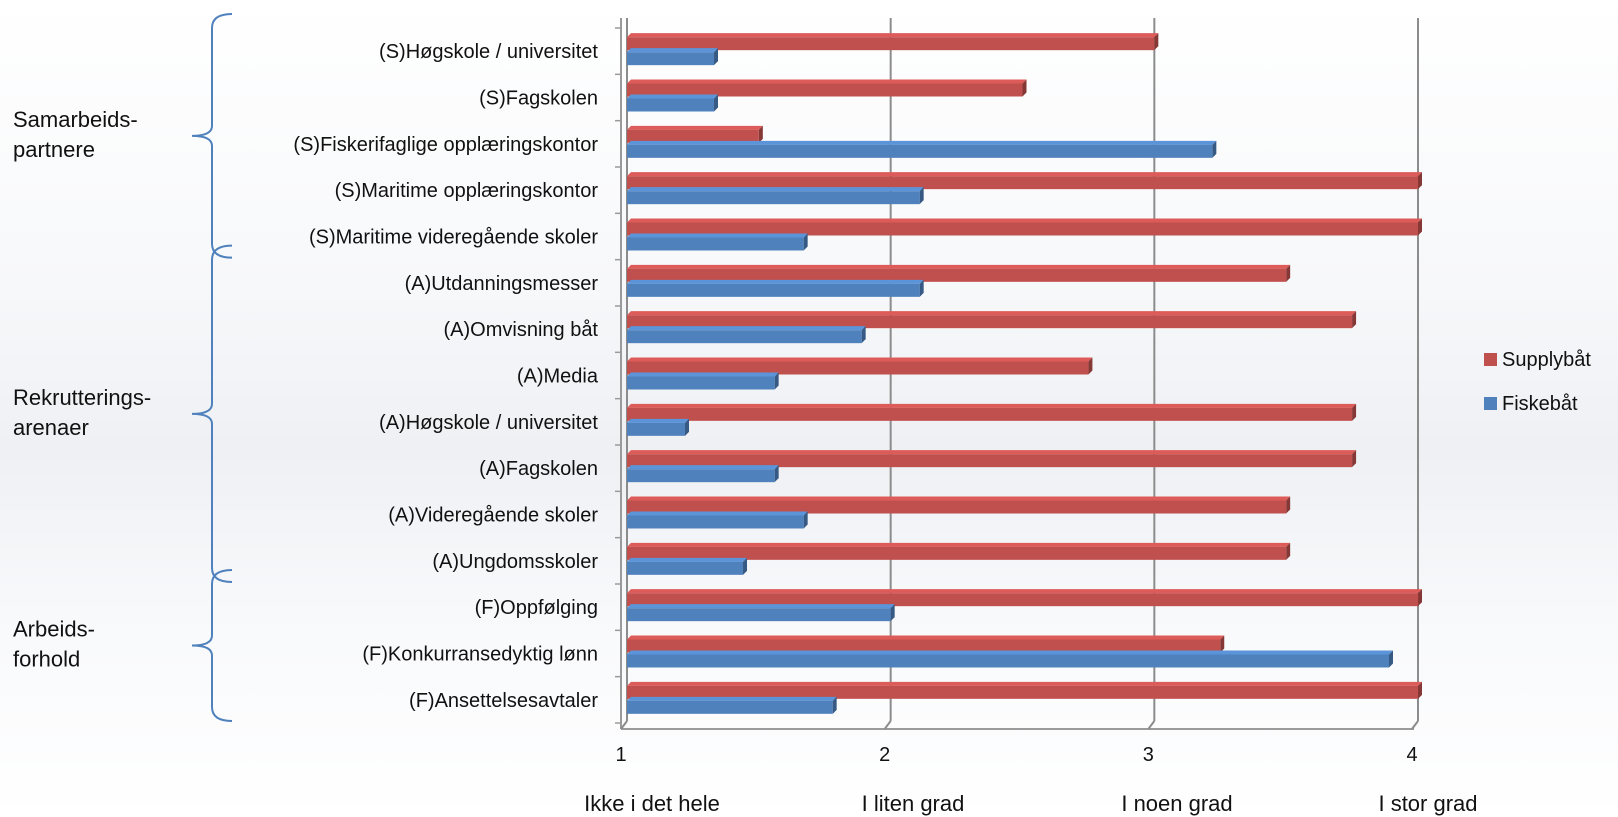 This screenshot has width=1618, height=817. What do you see at coordinates (54, 629) in the screenshot?
I see `group-label: Arbeids-` at bounding box center [54, 629].